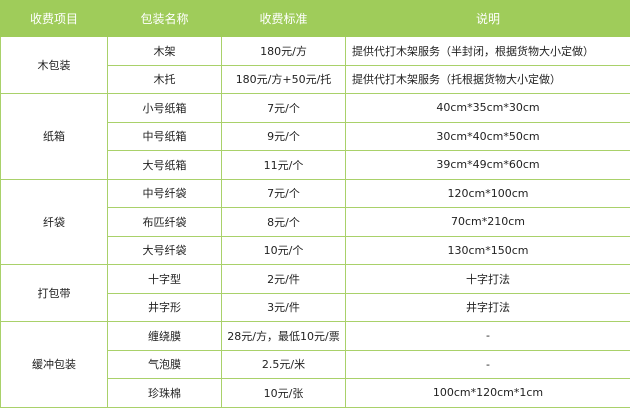  What do you see at coordinates (164, 307) in the screenshot?
I see `package-name-cell: 井字形` at bounding box center [164, 307].